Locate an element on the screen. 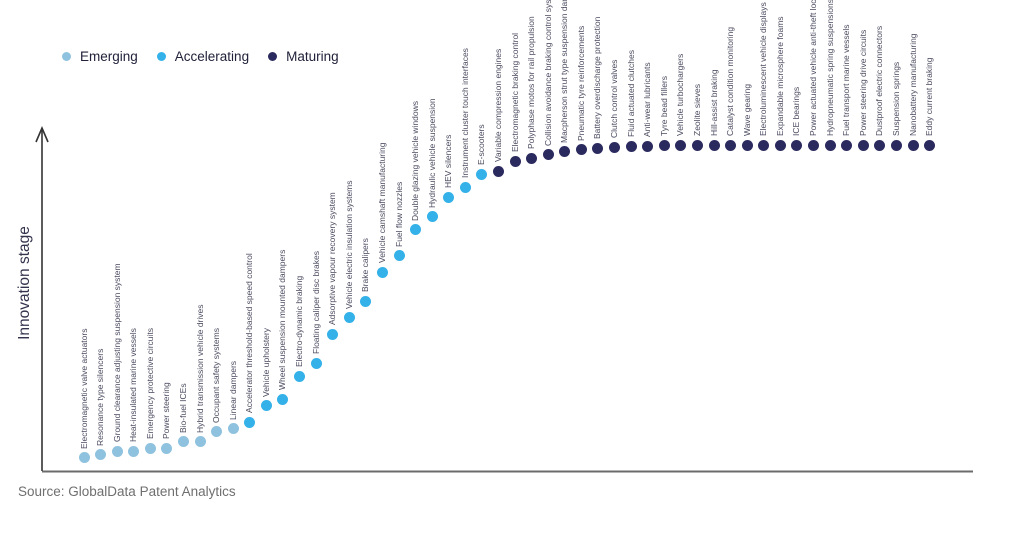 This screenshot has height=538, width=1024. data-point-label: Hydraulic vehicle suspension is located at coordinates (431, 153).